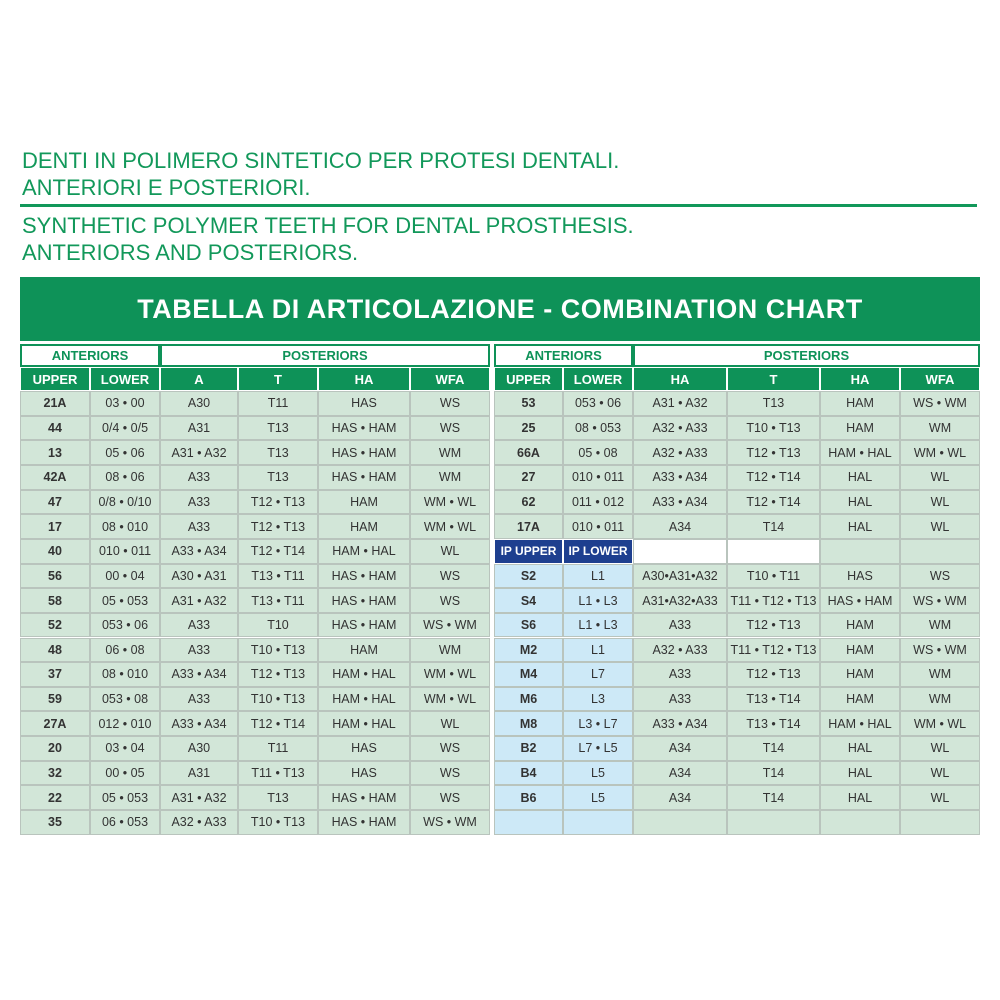 The image size is (1000, 1000). Describe the element at coordinates (598, 477) in the screenshot. I see `table-cell: 010 • 011` at that location.